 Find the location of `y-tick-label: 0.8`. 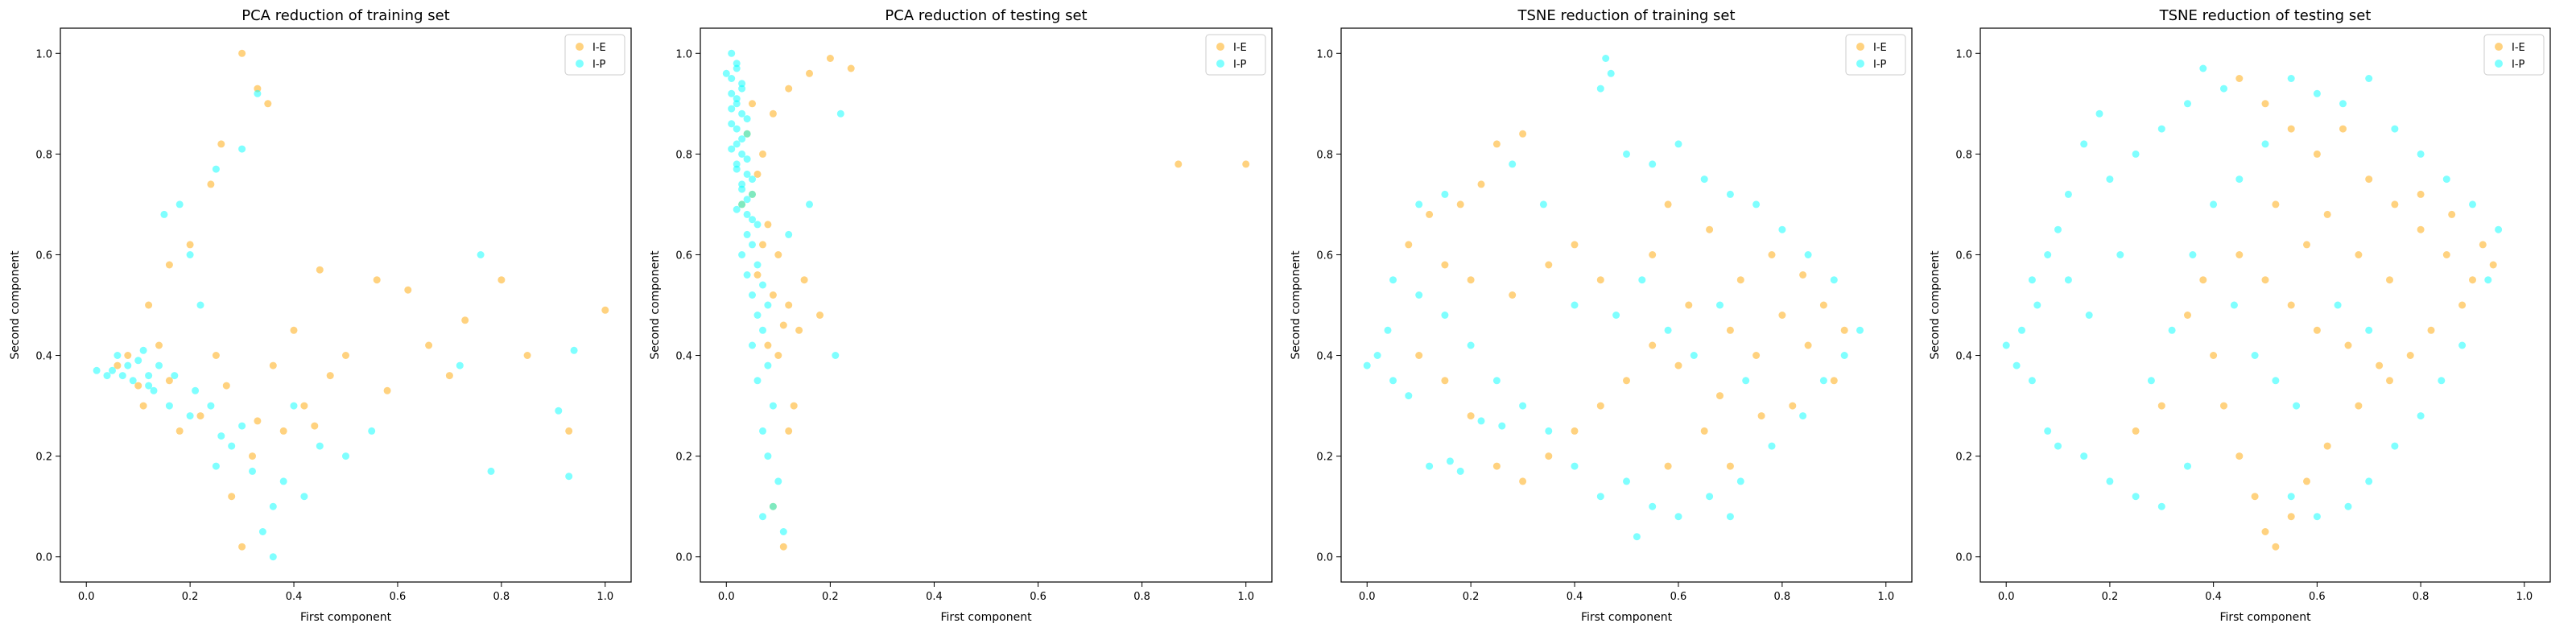

y-tick-label: 0.8 is located at coordinates (43, 155).